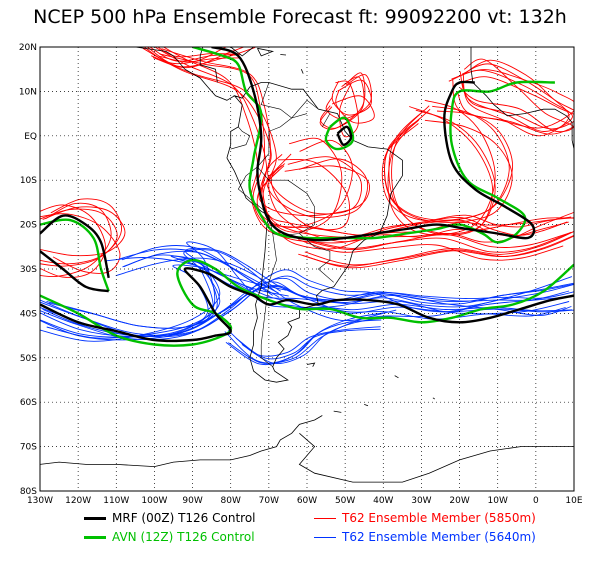 The width and height of the screenshot is (600, 564). What do you see at coordinates (498, 501) in the screenshot?
I see `lon-label: 10W` at bounding box center [498, 501].